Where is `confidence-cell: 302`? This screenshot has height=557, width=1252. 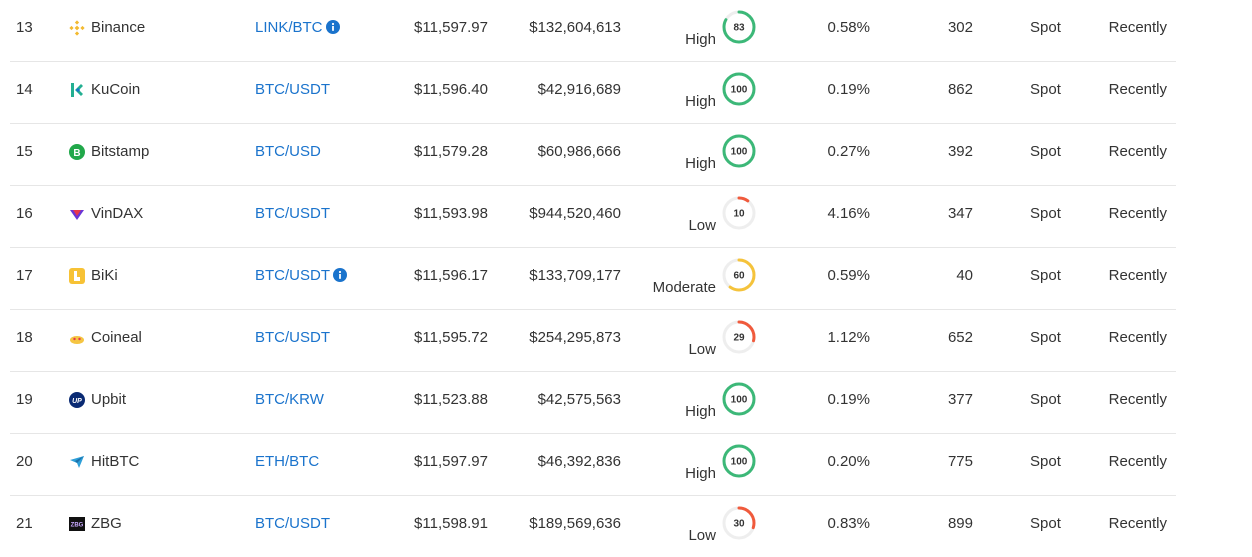
confidence-cell: 302 is located at coordinates (960, 27).